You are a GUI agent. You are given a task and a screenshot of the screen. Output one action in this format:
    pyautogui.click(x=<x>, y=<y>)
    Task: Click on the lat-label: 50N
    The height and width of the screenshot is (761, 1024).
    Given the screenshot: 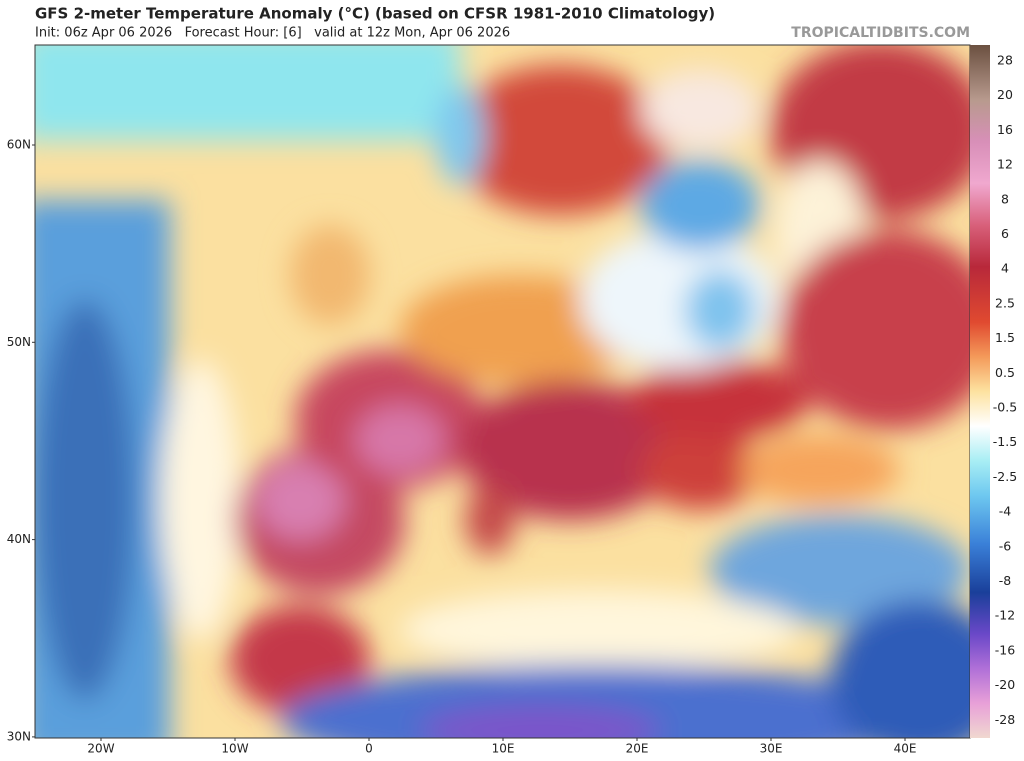 What is the action you would take?
    pyautogui.click(x=19, y=342)
    